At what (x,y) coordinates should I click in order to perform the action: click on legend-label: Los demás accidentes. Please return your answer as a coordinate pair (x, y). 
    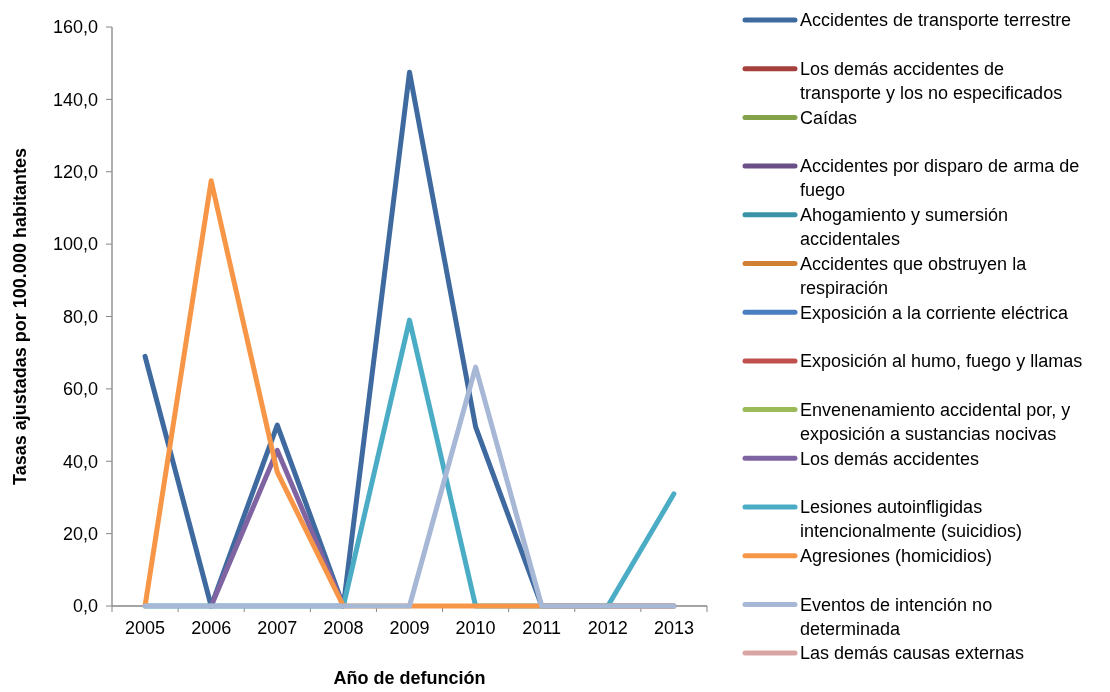
    Looking at the image, I should click on (890, 458).